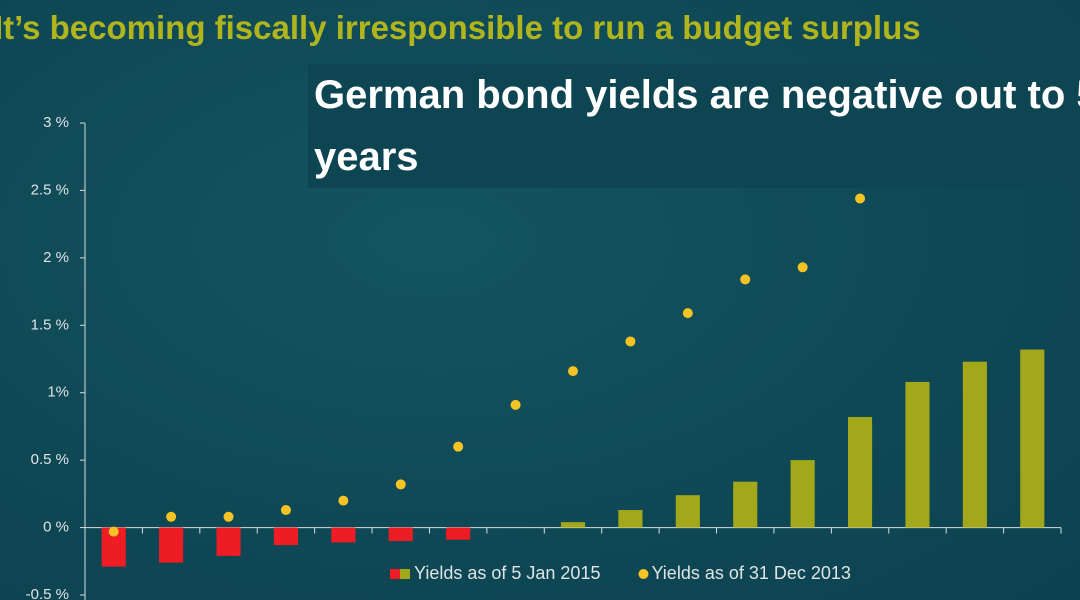 This screenshot has height=600, width=1080. I want to click on legend-label: Yields as of 31 Dec 2013, so click(750, 573).